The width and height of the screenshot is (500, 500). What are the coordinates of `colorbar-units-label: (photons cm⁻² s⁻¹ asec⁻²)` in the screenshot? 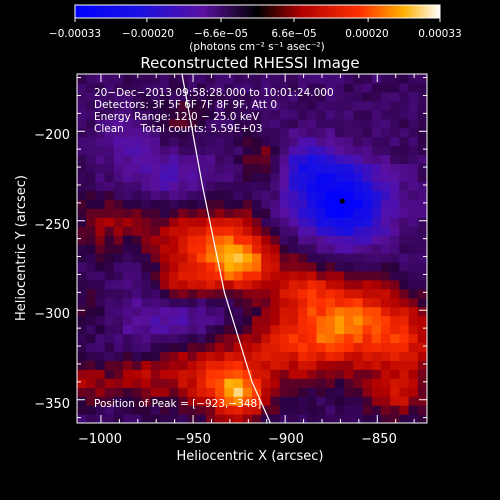 It's located at (256, 47).